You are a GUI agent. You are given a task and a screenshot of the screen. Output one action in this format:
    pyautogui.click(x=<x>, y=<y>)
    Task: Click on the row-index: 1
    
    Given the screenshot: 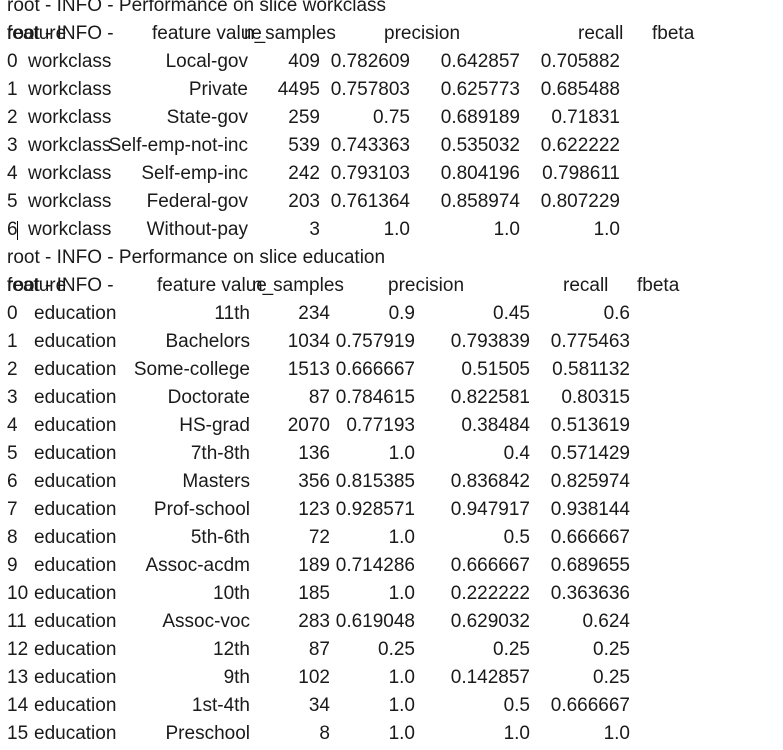 What is the action you would take?
    pyautogui.click(x=12, y=89)
    